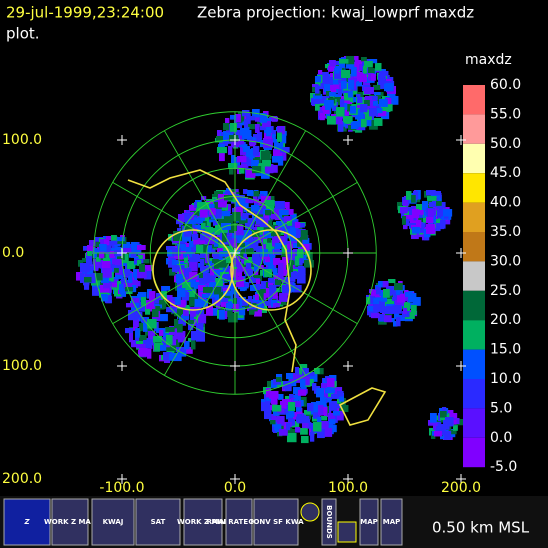 The image size is (548, 548). Describe the element at coordinates (310, 512) in the screenshot. I see `globe-button` at that location.